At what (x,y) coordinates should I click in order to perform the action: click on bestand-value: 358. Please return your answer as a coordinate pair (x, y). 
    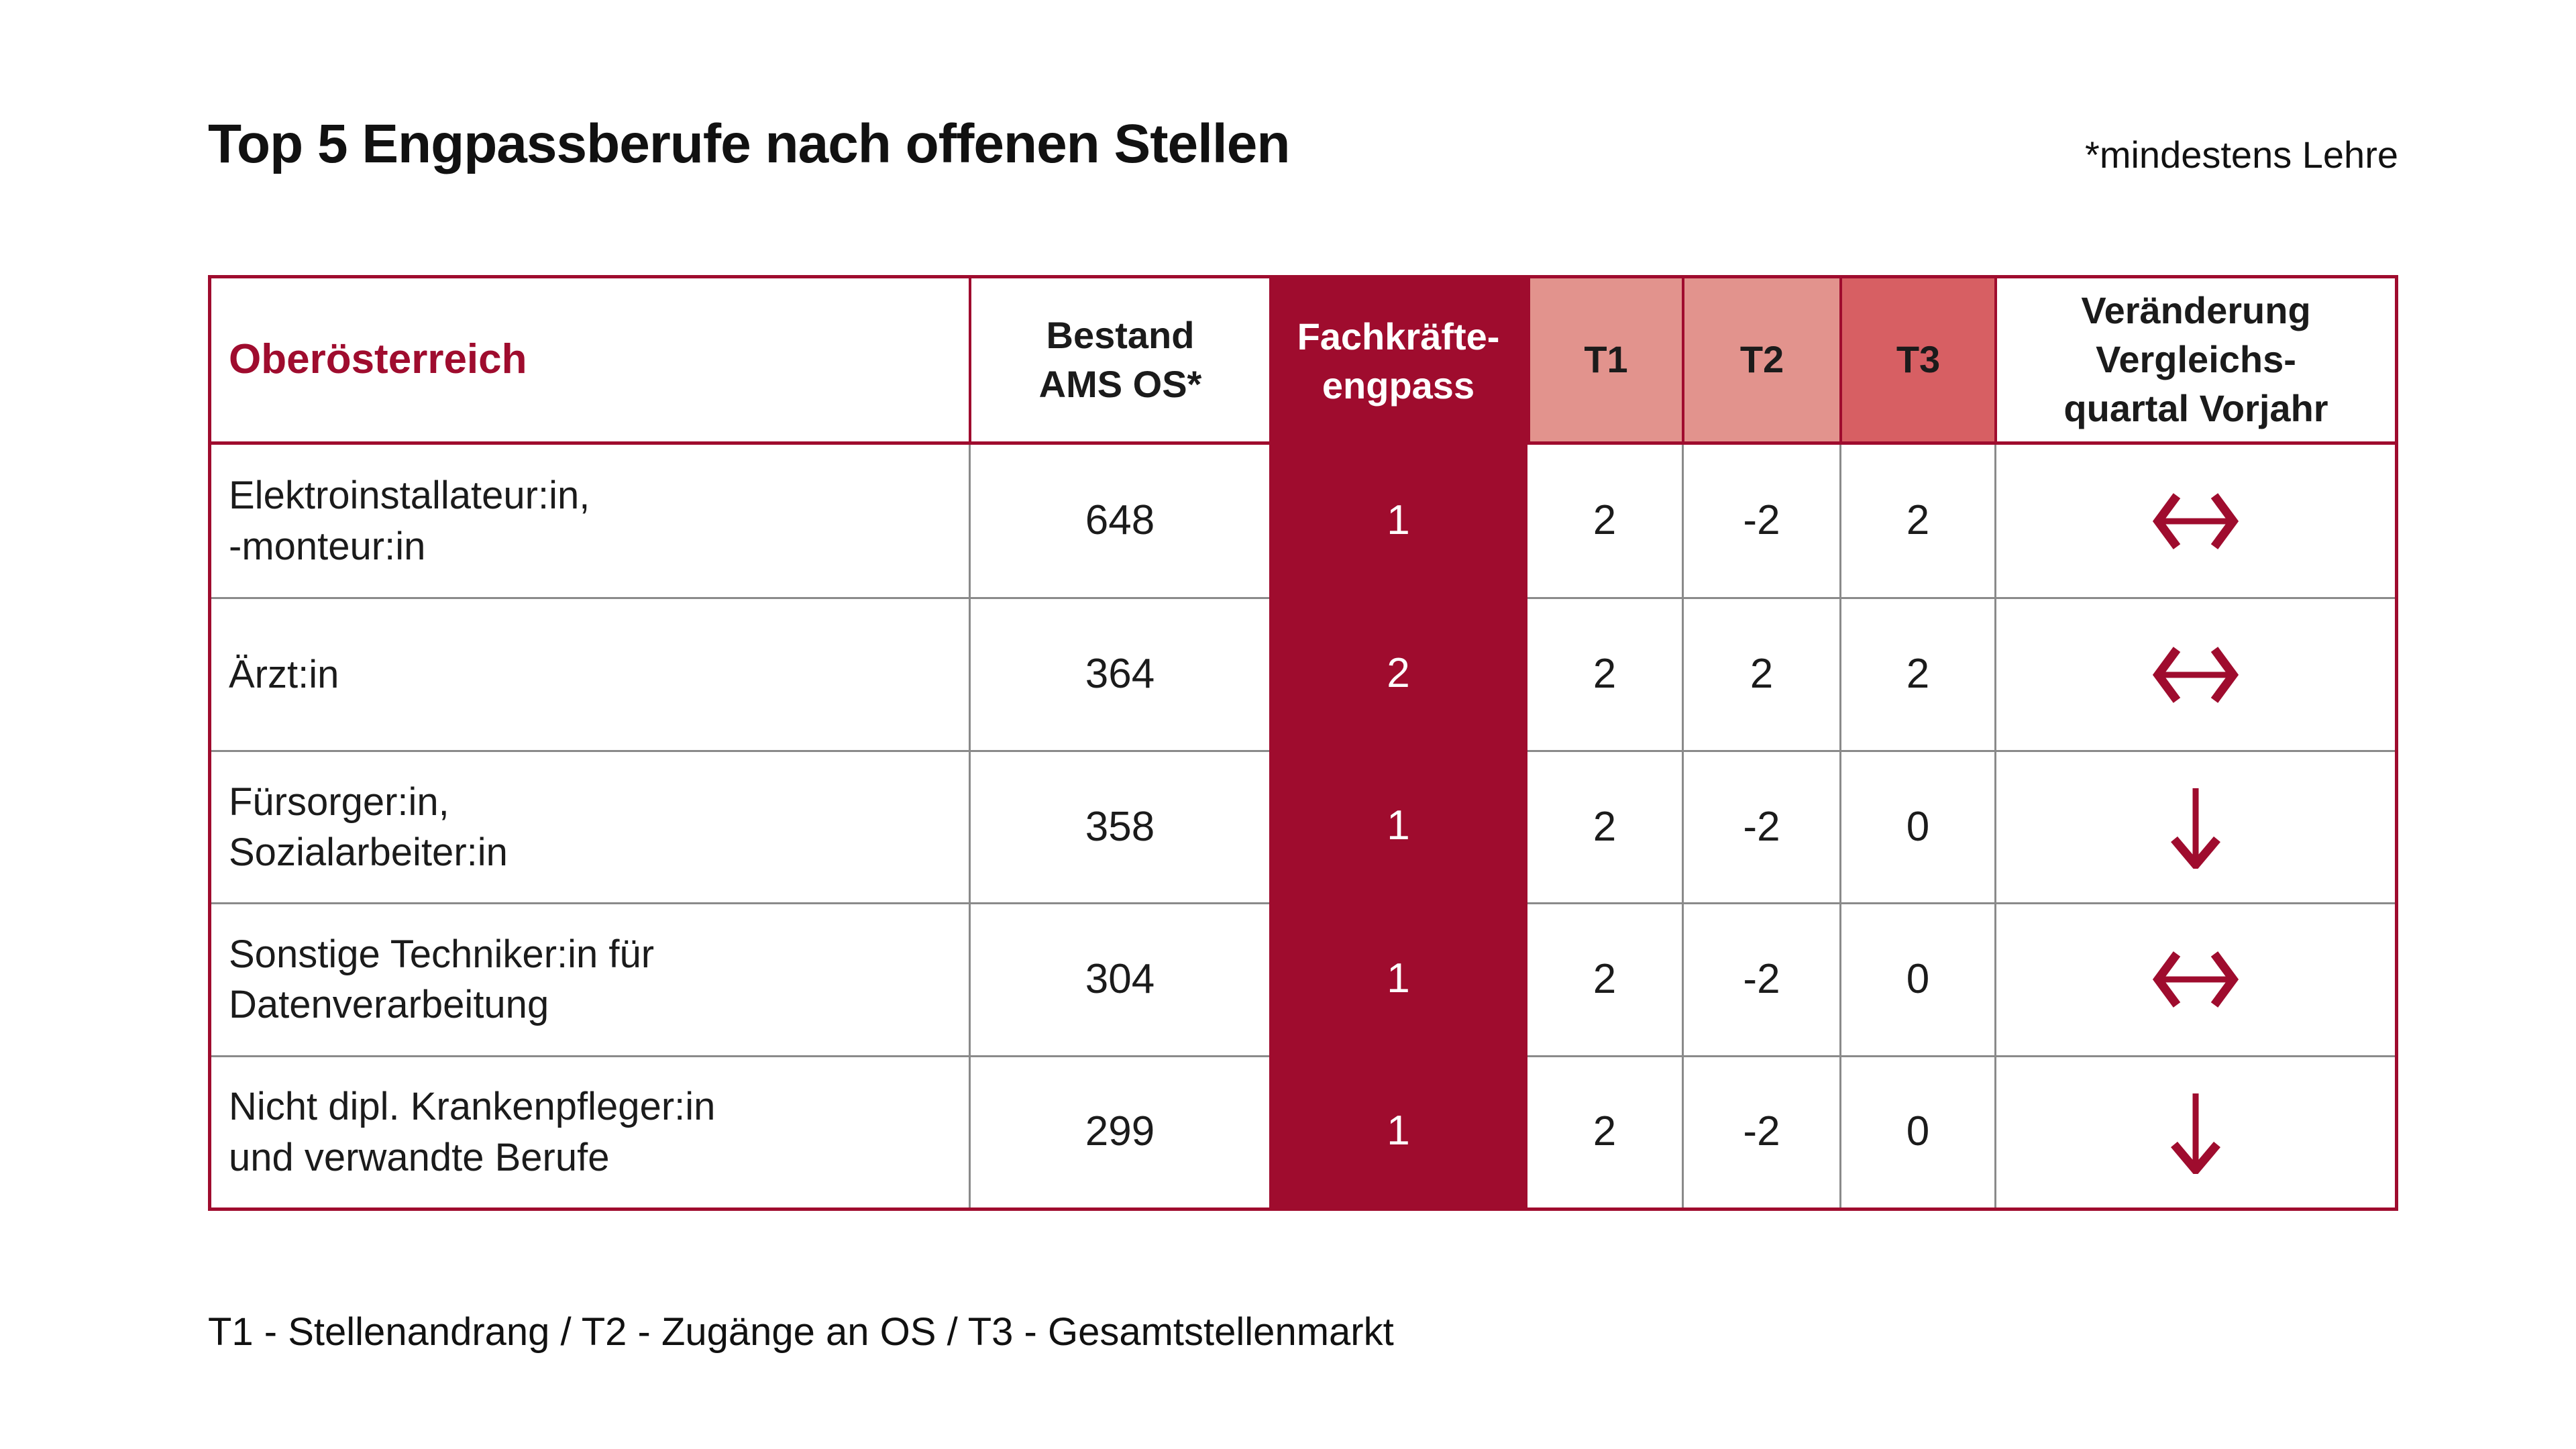
    Looking at the image, I should click on (1119, 826).